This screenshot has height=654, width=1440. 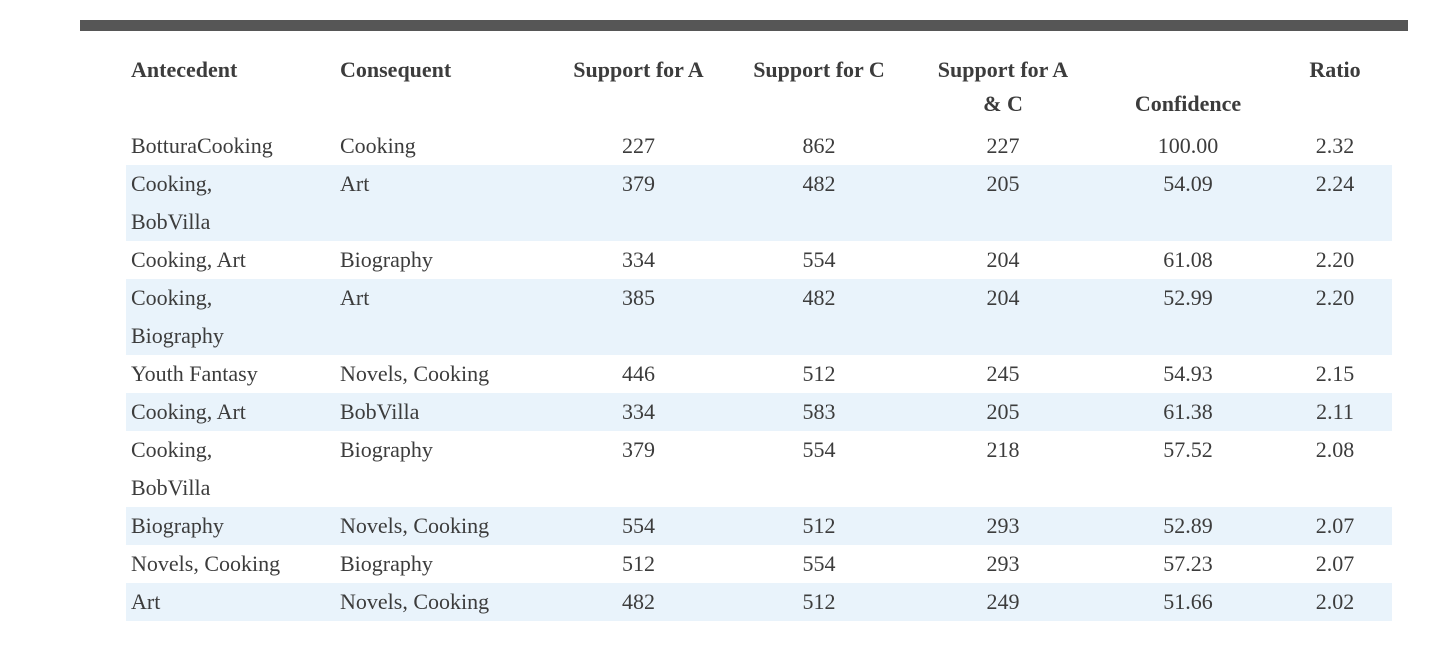 What do you see at coordinates (1003, 103) in the screenshot?
I see `column-header-support-a-and-c-line2: & C` at bounding box center [1003, 103].